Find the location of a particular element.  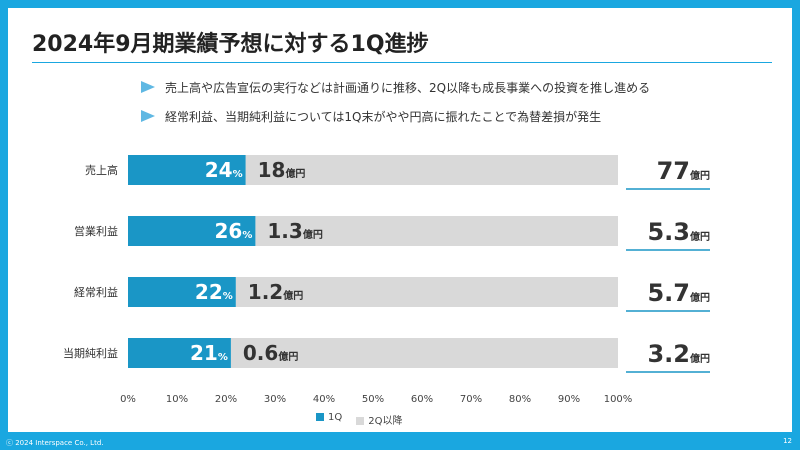

data-label-rest: 1.2億円 is located at coordinates (275, 292).